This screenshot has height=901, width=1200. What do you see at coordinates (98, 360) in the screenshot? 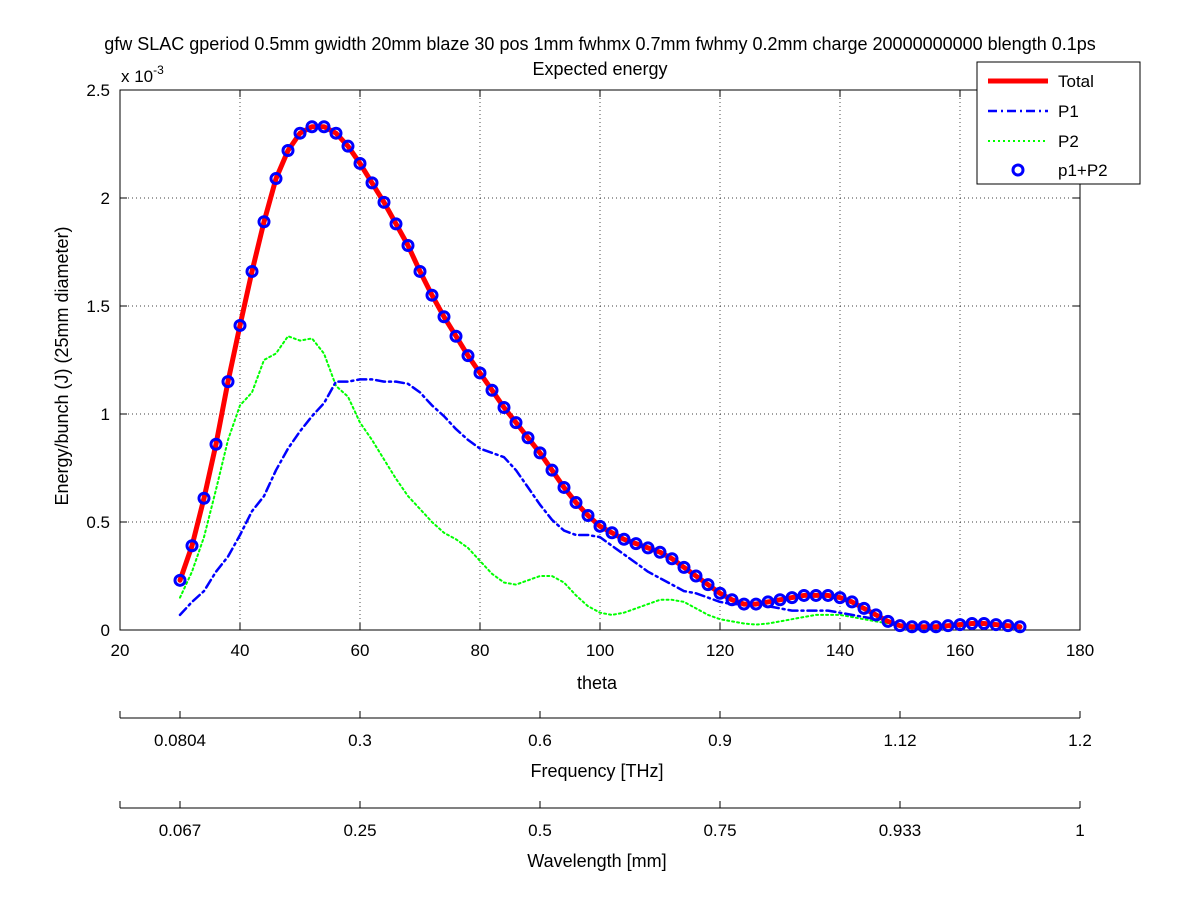
I see `y-tick-labels: 0 0.5 1 1.5 2 2.5` at bounding box center [98, 360].